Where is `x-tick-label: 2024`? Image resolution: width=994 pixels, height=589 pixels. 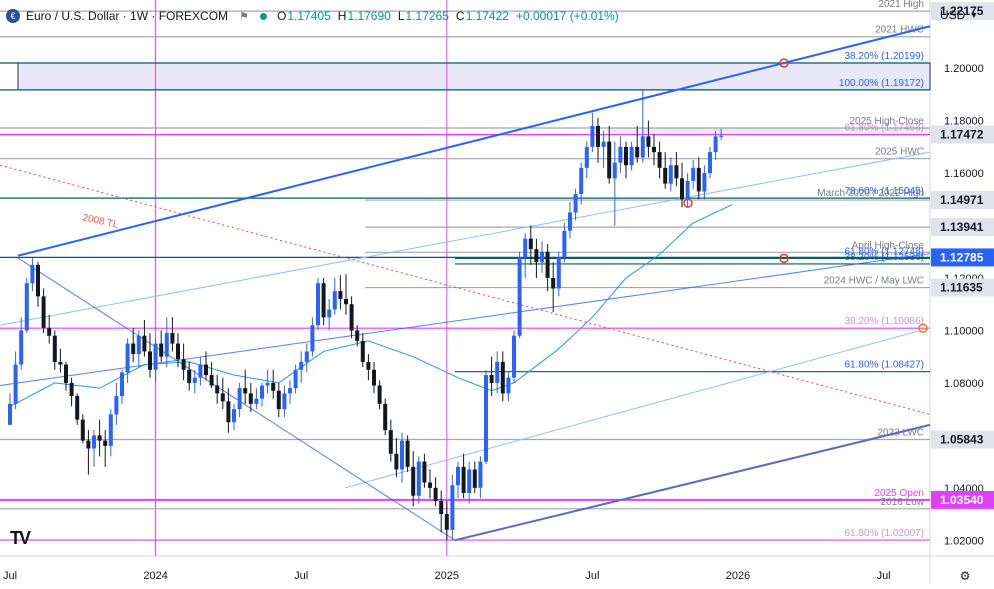 x-tick-label: 2024 is located at coordinates (155, 576).